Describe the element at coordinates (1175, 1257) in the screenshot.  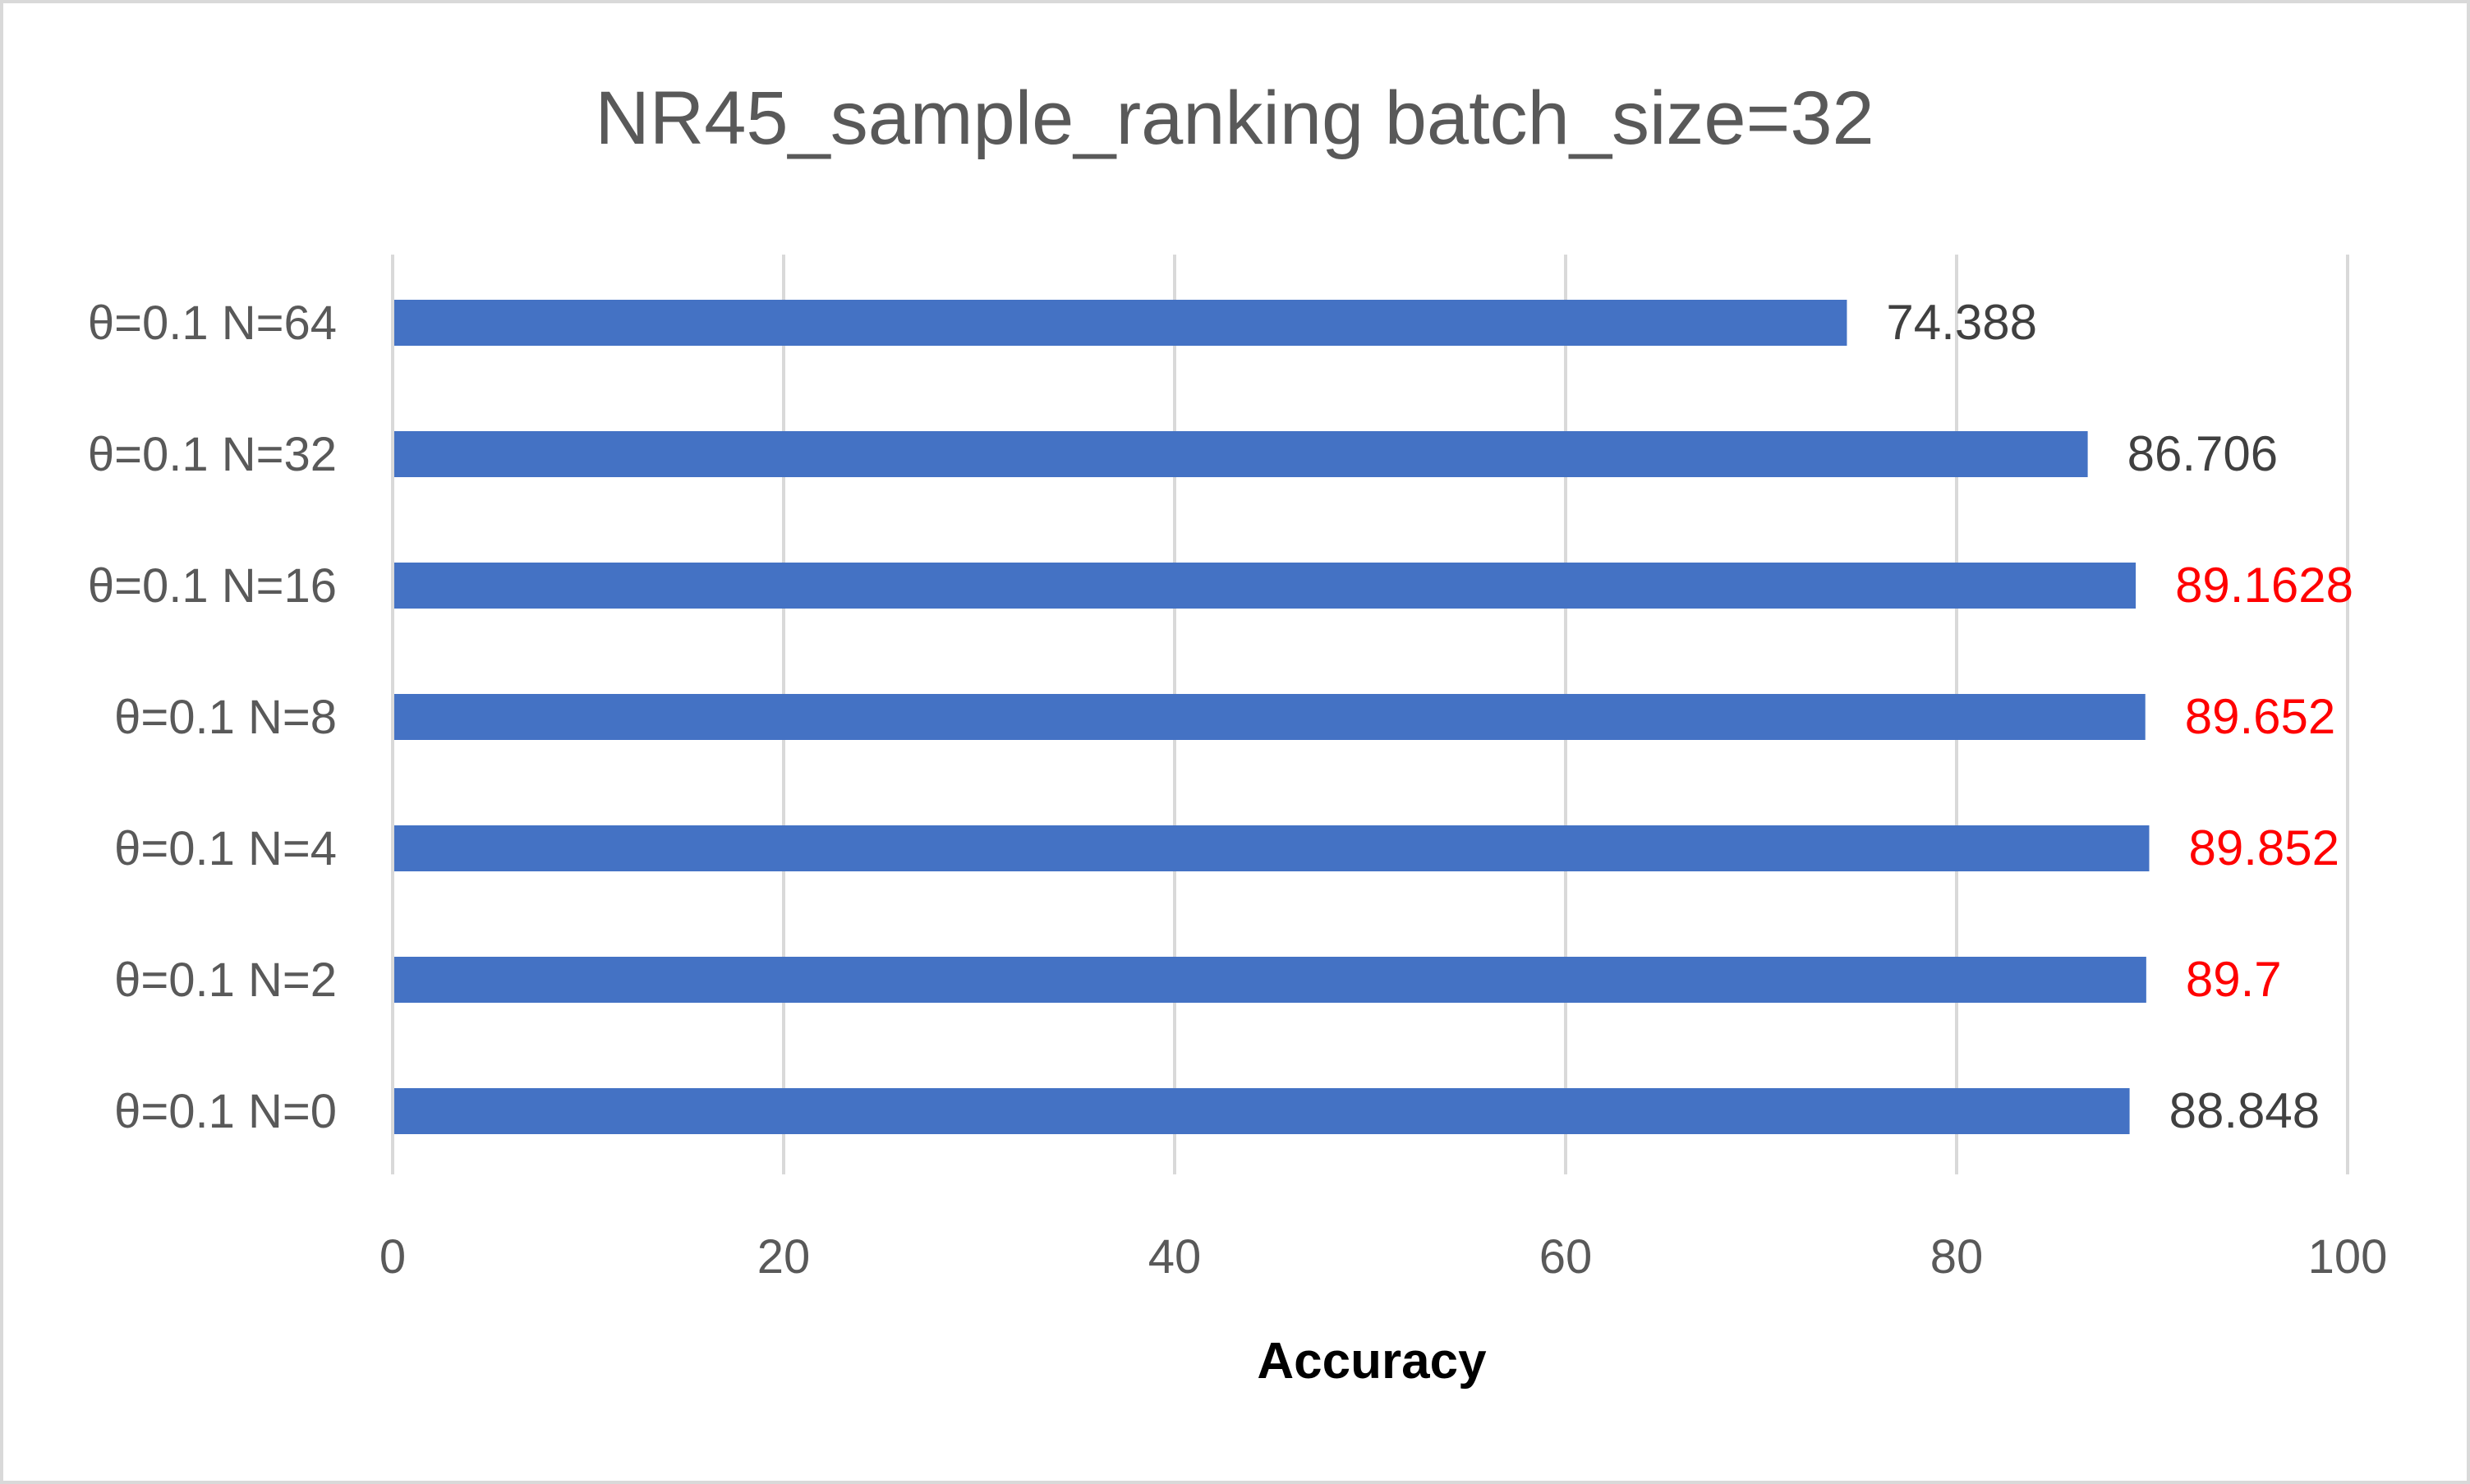
I see `x-tick-label-40: 40` at that location.